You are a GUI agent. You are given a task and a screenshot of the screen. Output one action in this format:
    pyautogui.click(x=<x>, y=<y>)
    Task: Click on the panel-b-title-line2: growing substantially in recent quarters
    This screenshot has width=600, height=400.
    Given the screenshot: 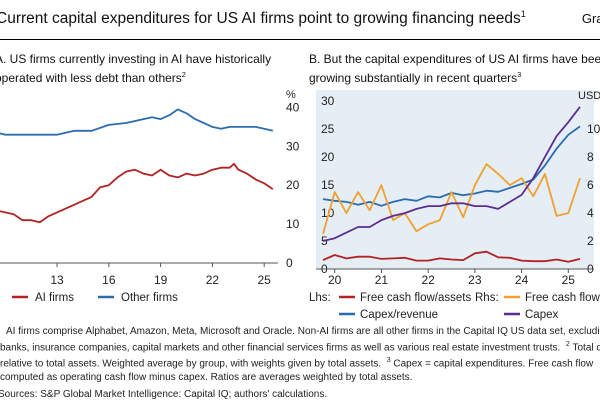 What is the action you would take?
    pyautogui.click(x=413, y=78)
    